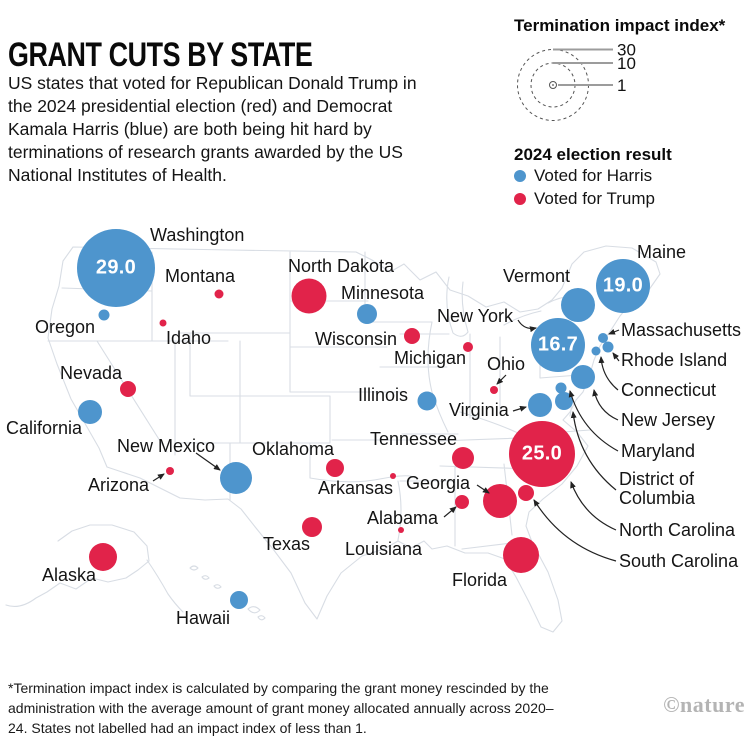 This screenshot has height=740, width=751. I want to click on size-legend-tick-label: 30, so click(626, 50).